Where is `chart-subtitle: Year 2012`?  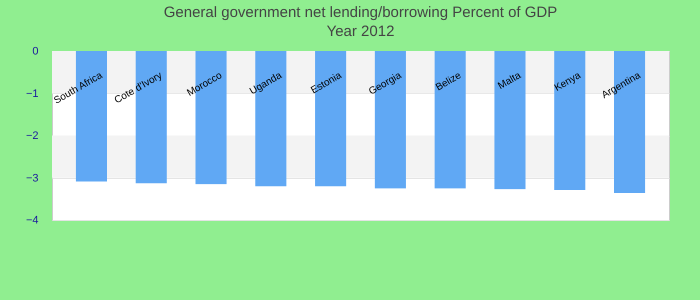
chart-subtitle: Year 2012 is located at coordinates (360, 31).